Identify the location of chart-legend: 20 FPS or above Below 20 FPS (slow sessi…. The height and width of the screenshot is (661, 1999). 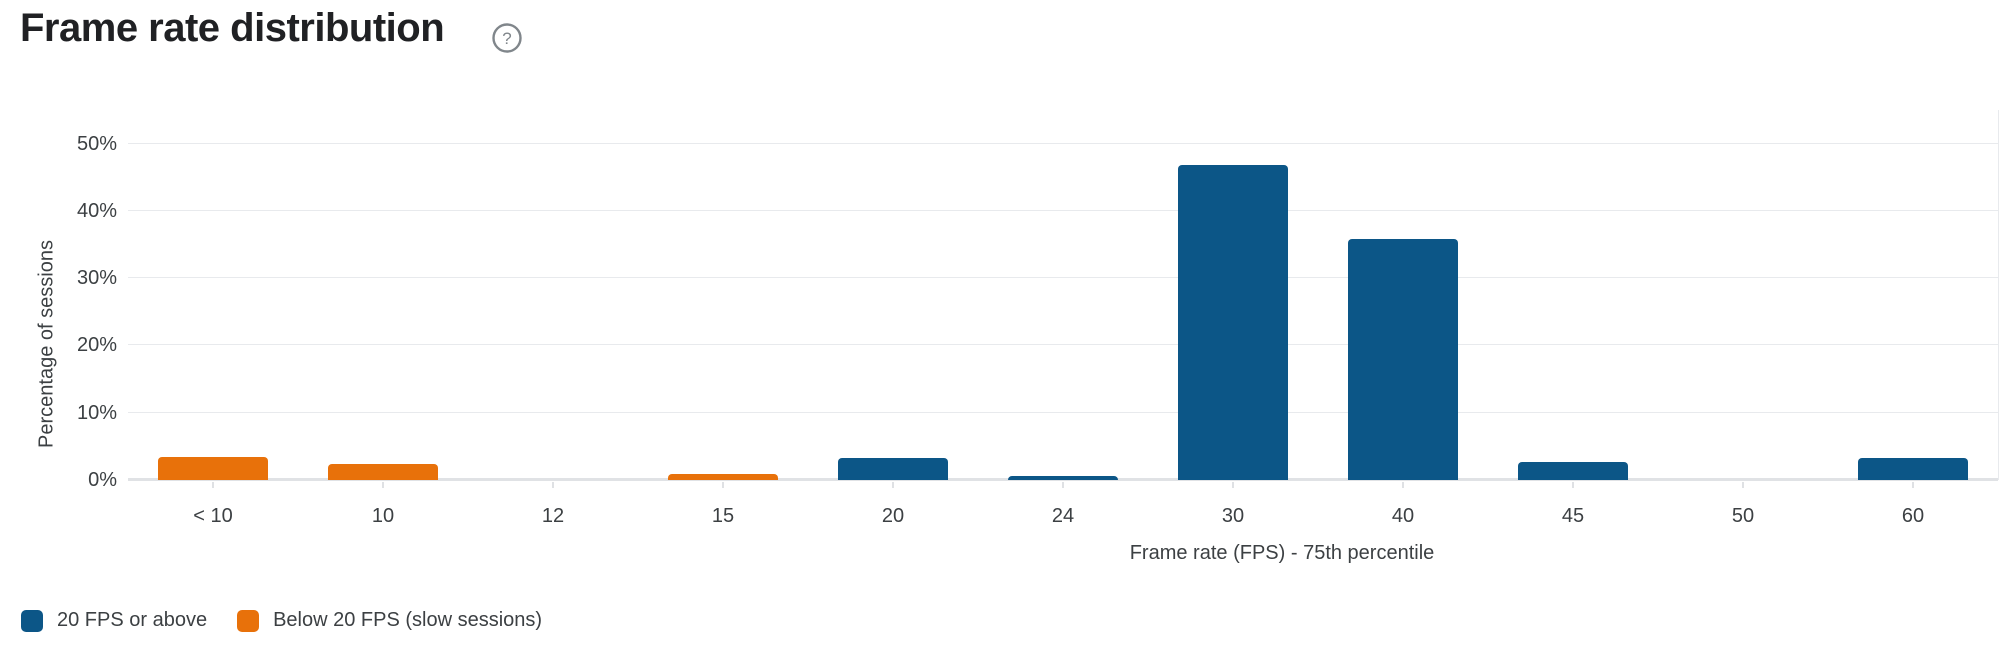
(281, 620).